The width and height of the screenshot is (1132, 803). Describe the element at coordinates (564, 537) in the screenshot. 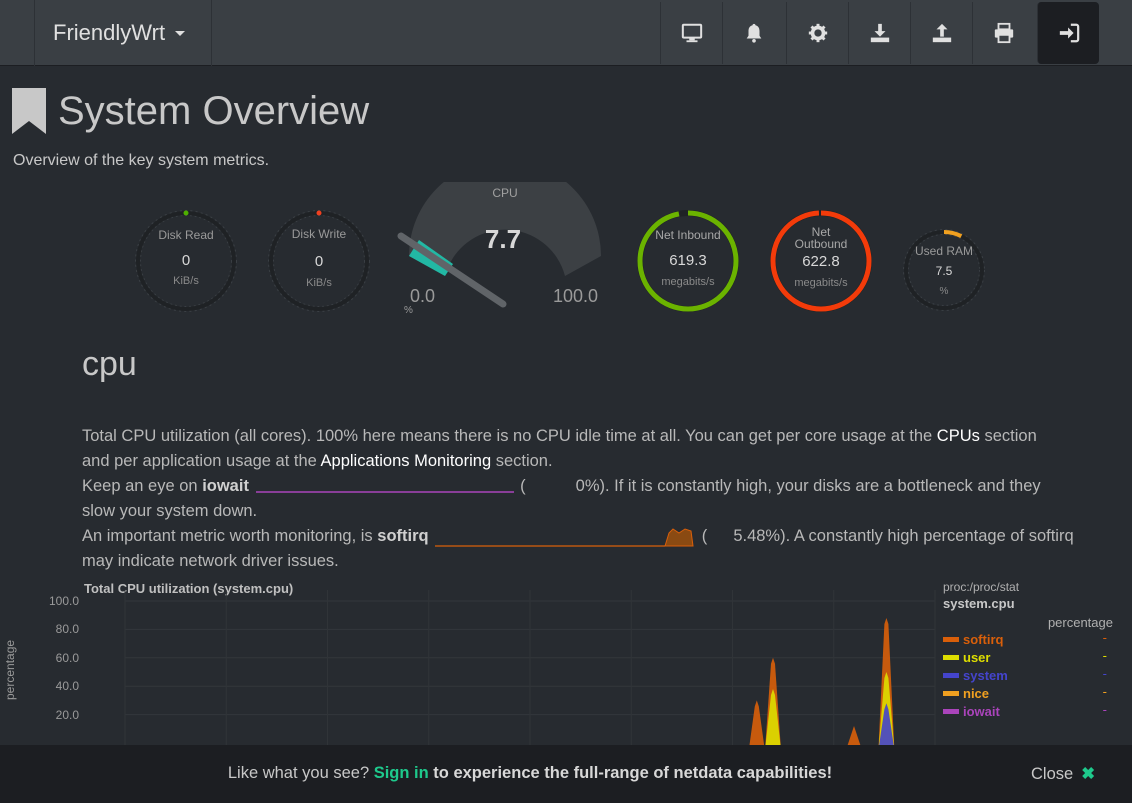

I see `softirq-sparkline` at that location.